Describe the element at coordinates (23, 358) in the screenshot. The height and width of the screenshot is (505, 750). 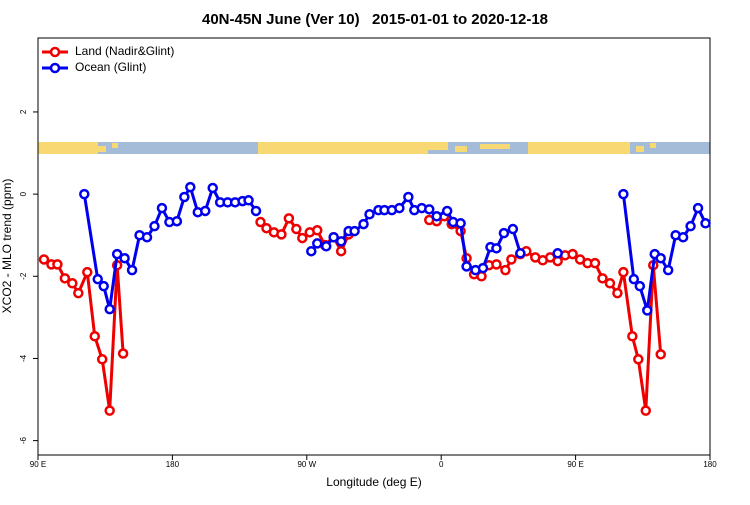
I see `y-tick-label: -4` at that location.